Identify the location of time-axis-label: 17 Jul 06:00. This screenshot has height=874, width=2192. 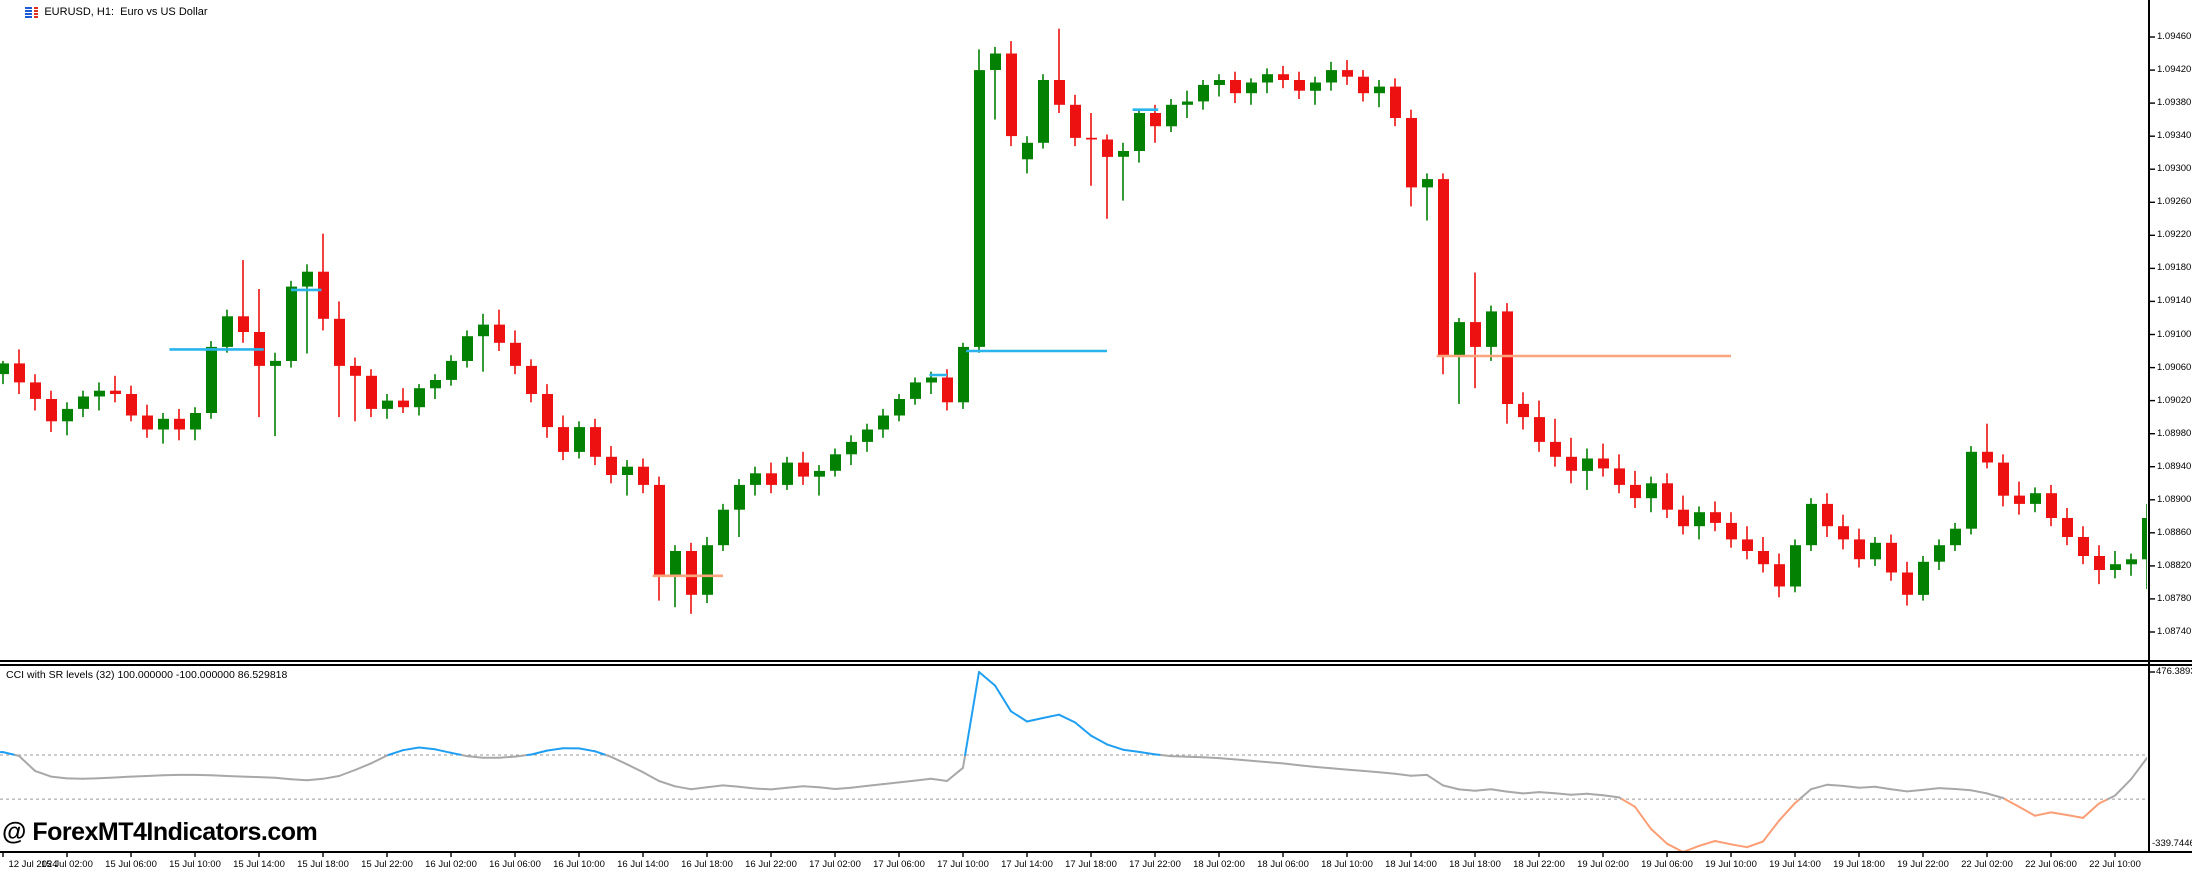
(899, 864).